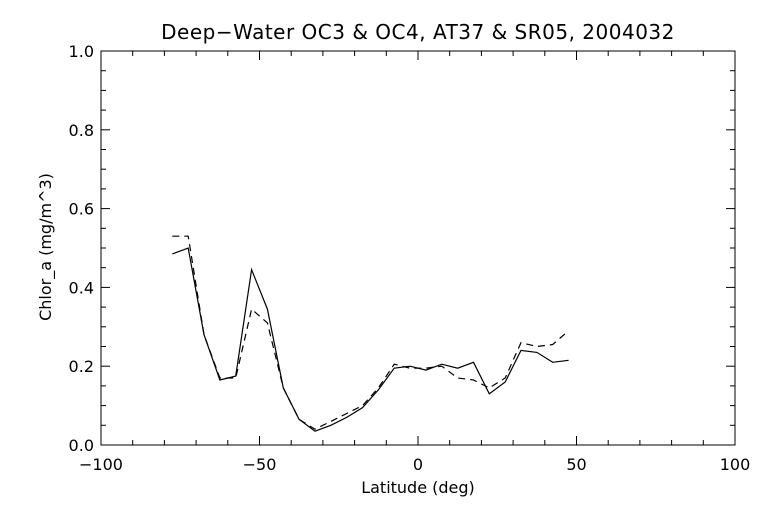  Describe the element at coordinates (81, 51) in the screenshot. I see `y-tick-label: 1.0` at that location.